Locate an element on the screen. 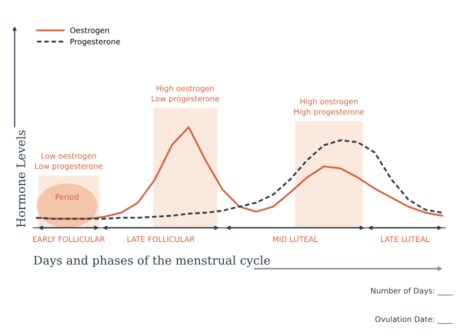 The image size is (474, 335). x-axis-title: Days and phases of the menstrual cycle is located at coordinates (152, 262).